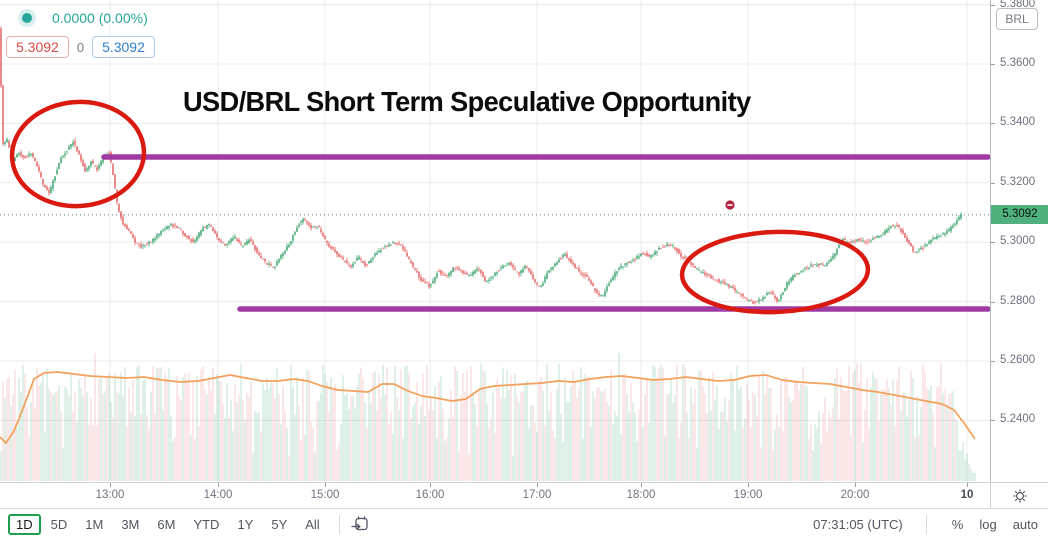 Image resolution: width=1048 pixels, height=539 pixels. I want to click on time-tick-label: 15:00, so click(325, 495).